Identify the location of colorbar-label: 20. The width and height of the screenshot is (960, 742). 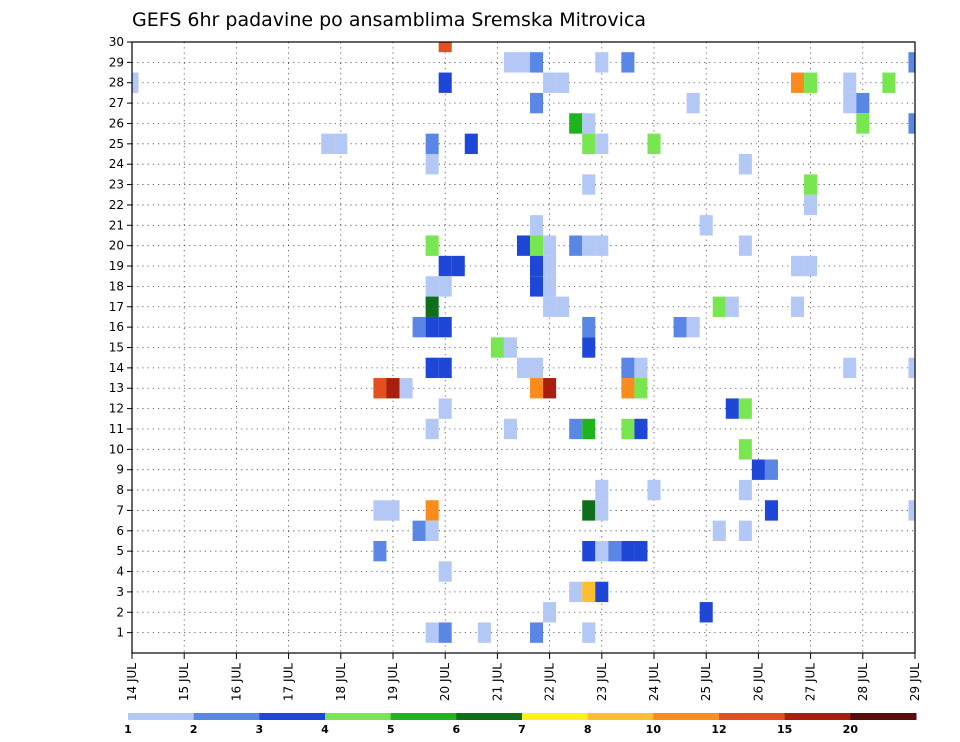
(851, 729).